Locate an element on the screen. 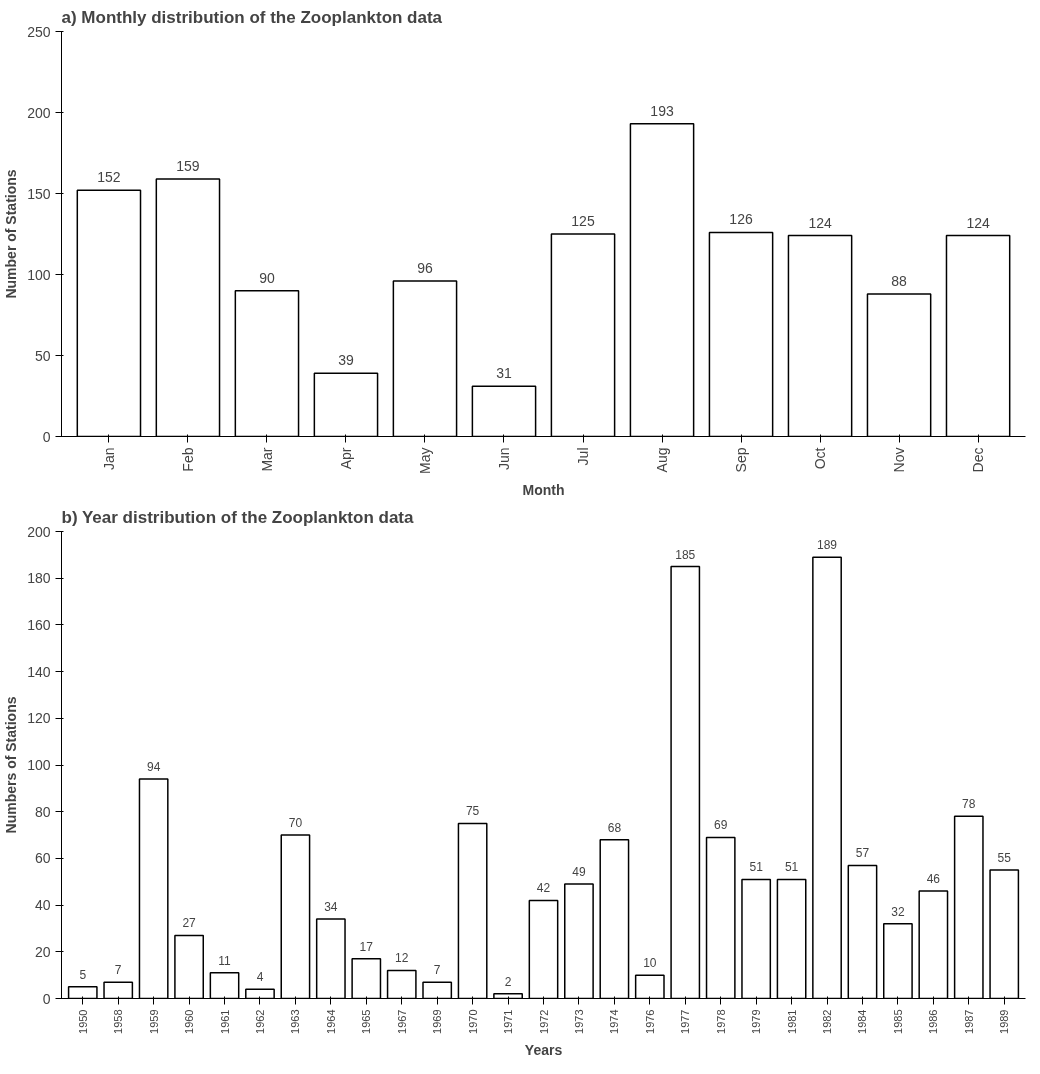 This screenshot has width=1040, height=1074. data-label: 4 is located at coordinates (260, 977).